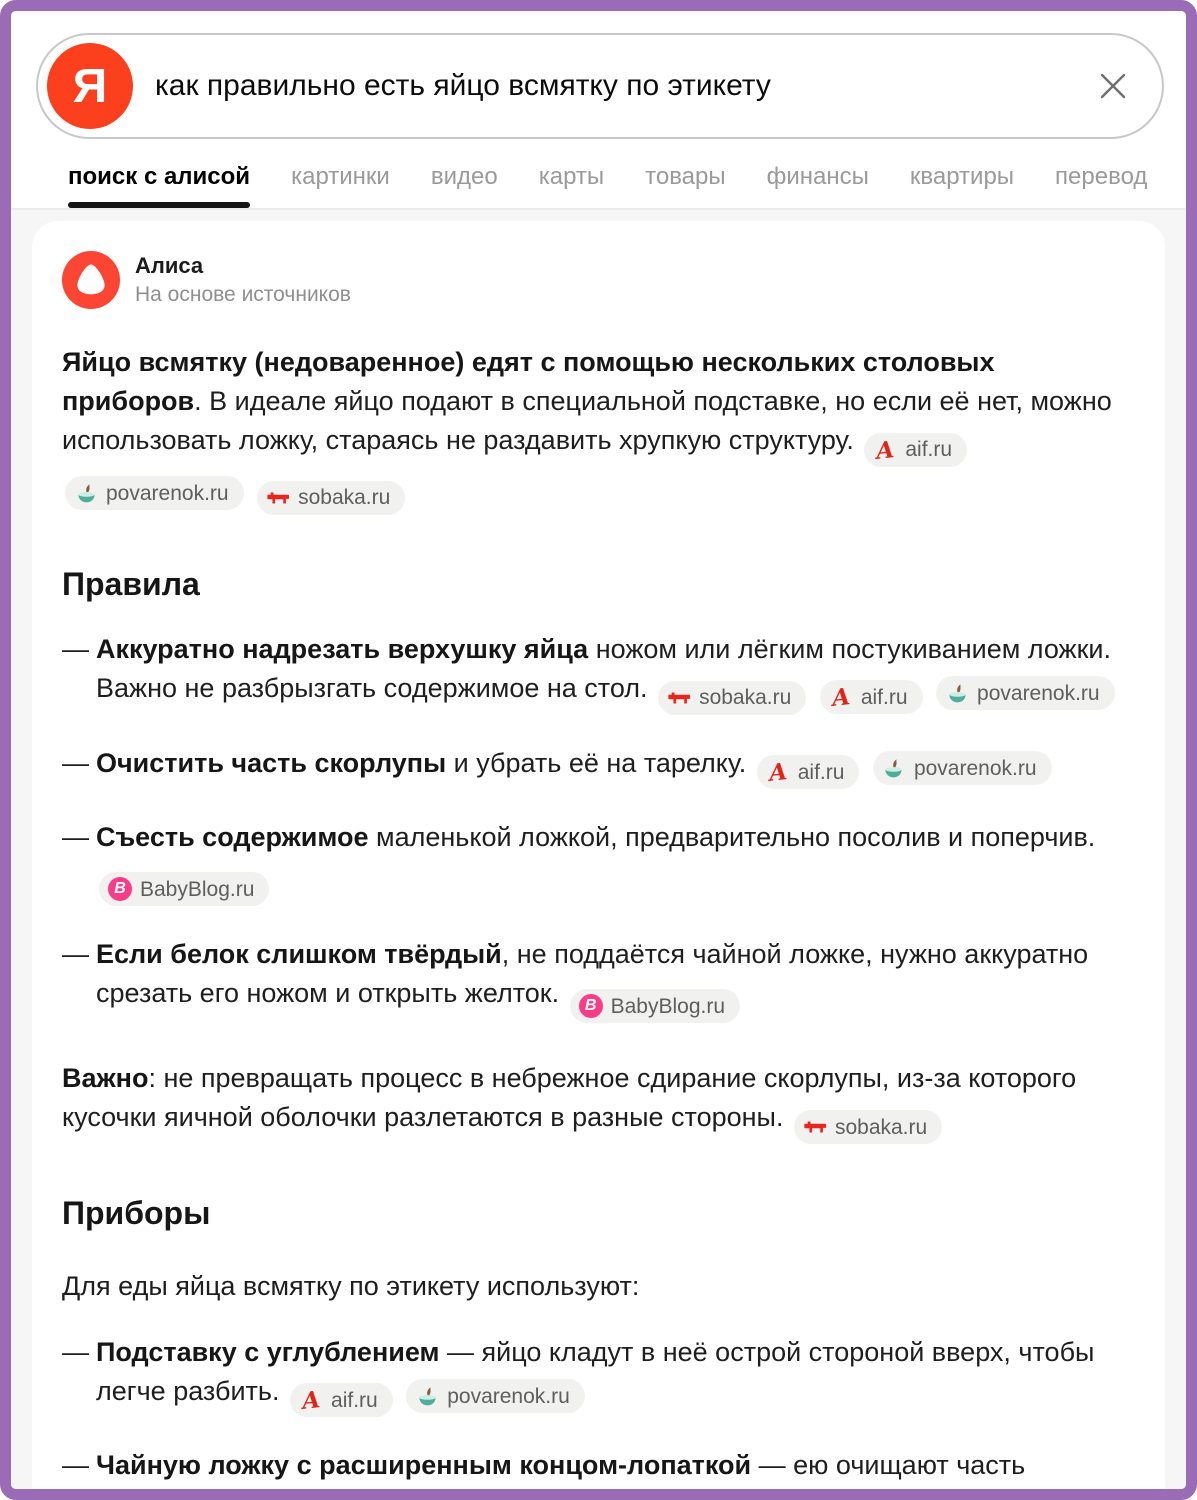  I want to click on search-bar: Я, so click(600, 86).